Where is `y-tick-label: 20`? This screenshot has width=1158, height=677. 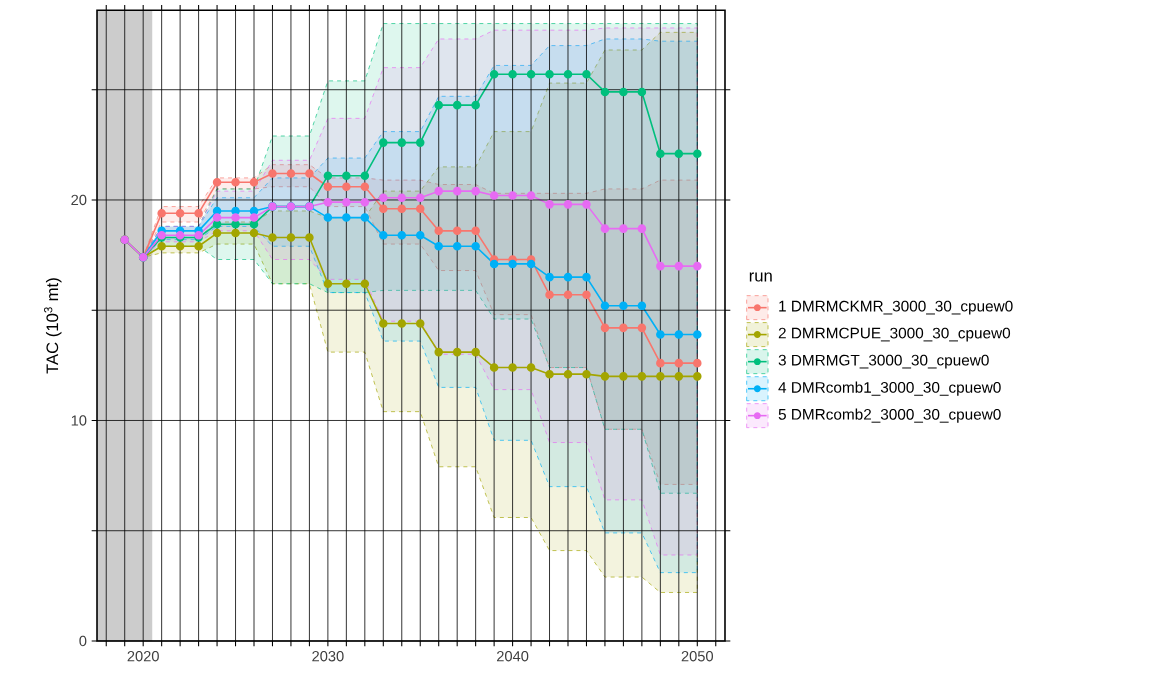 y-tick-label: 20 is located at coordinates (79, 200).